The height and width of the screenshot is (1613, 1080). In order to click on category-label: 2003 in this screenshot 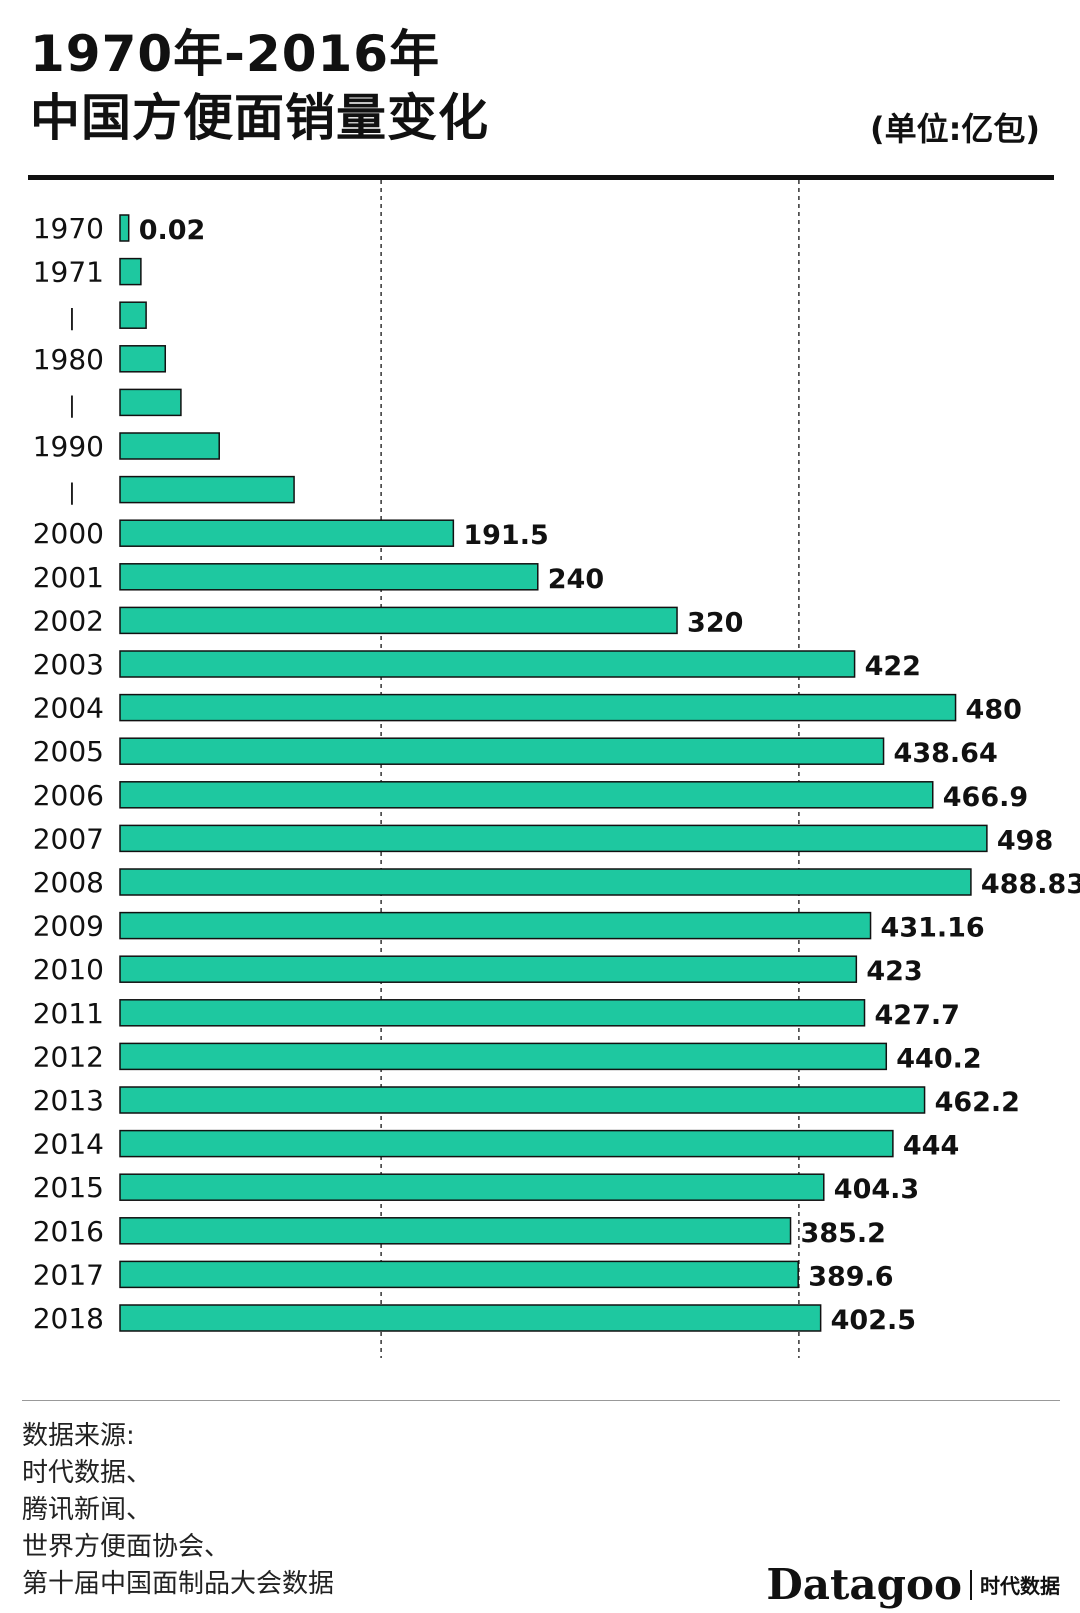, I will do `click(68, 664)`.